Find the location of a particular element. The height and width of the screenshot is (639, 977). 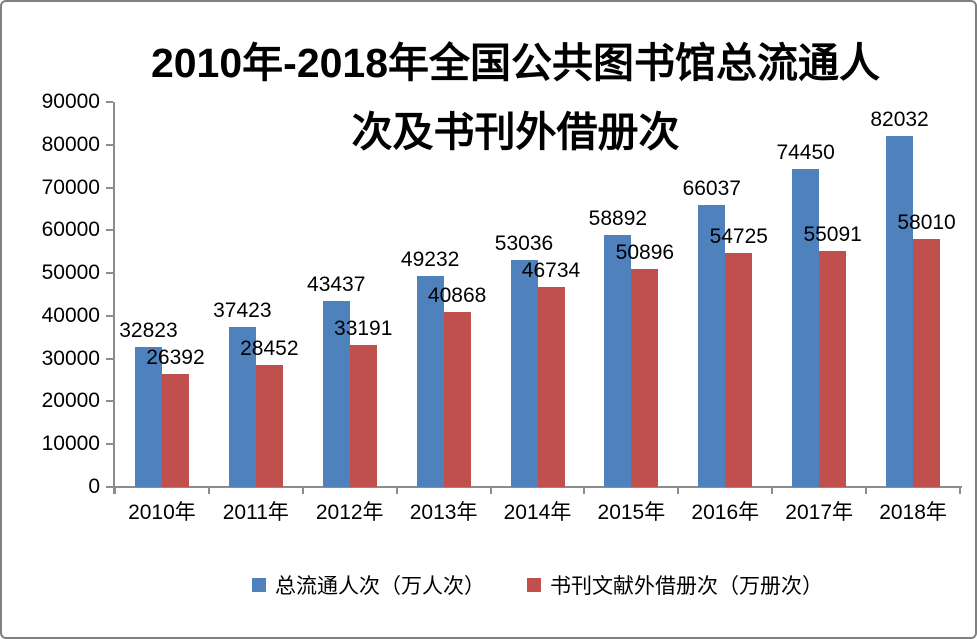

legend-item-book-lending: 书刊文献外借册次（万册次） is located at coordinates (675, 585).